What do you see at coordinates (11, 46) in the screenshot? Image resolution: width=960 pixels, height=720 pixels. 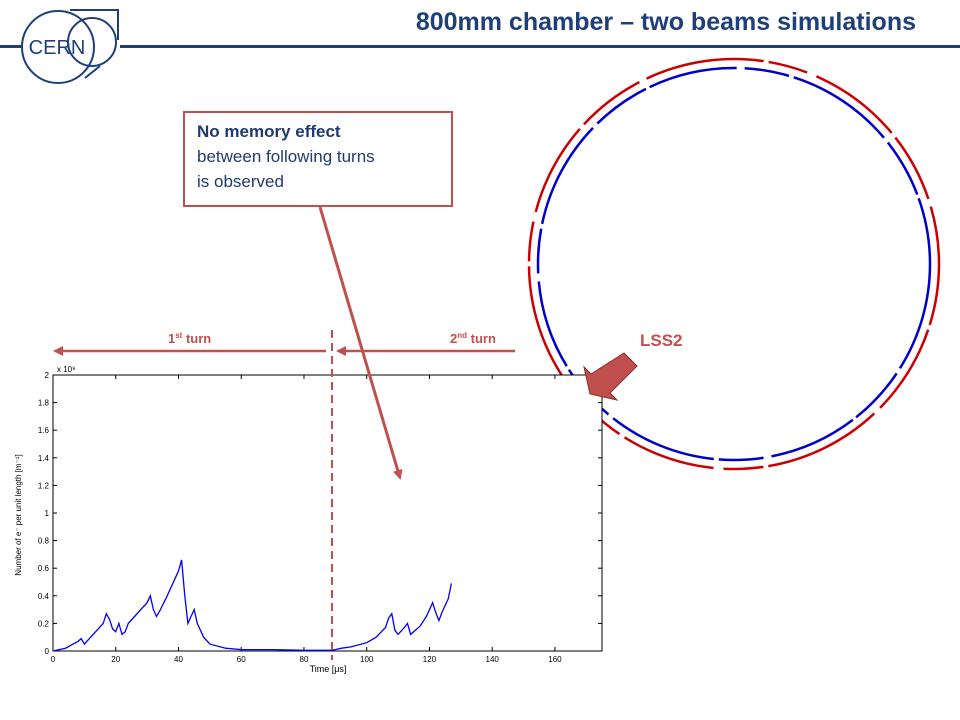 I see `title-rule-left` at bounding box center [11, 46].